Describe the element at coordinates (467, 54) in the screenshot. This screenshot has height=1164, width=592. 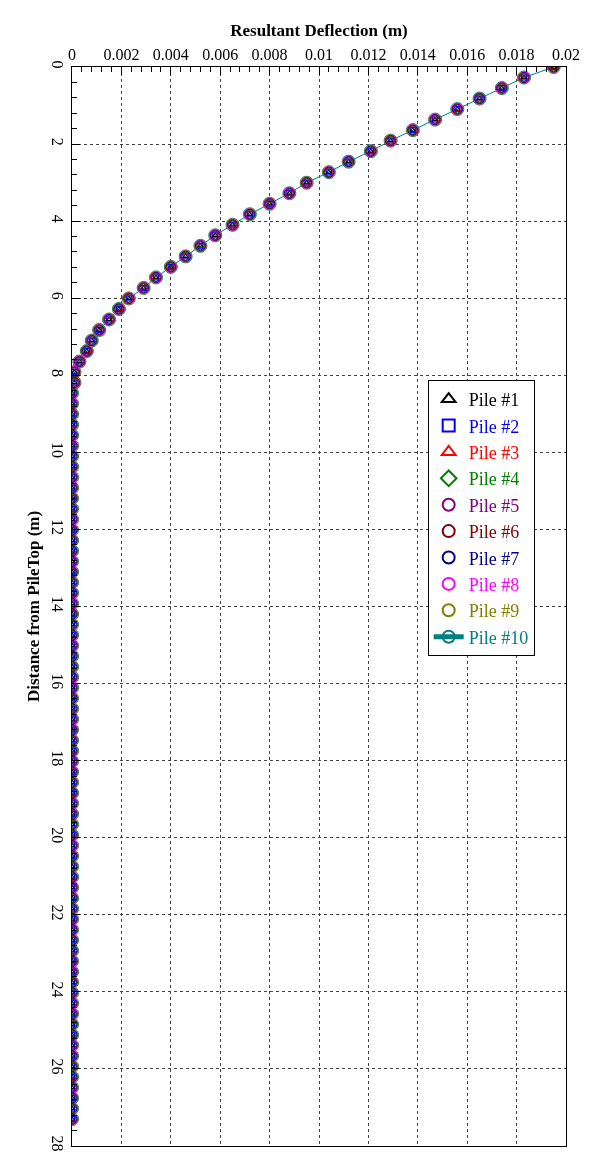
I see `x-tick-label: 0.016` at that location.